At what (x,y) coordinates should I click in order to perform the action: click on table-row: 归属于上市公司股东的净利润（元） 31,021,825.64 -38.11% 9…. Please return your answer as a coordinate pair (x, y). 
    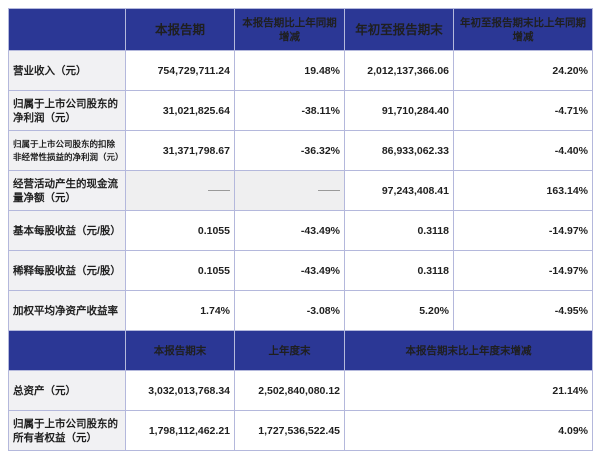
    Looking at the image, I should click on (300, 110).